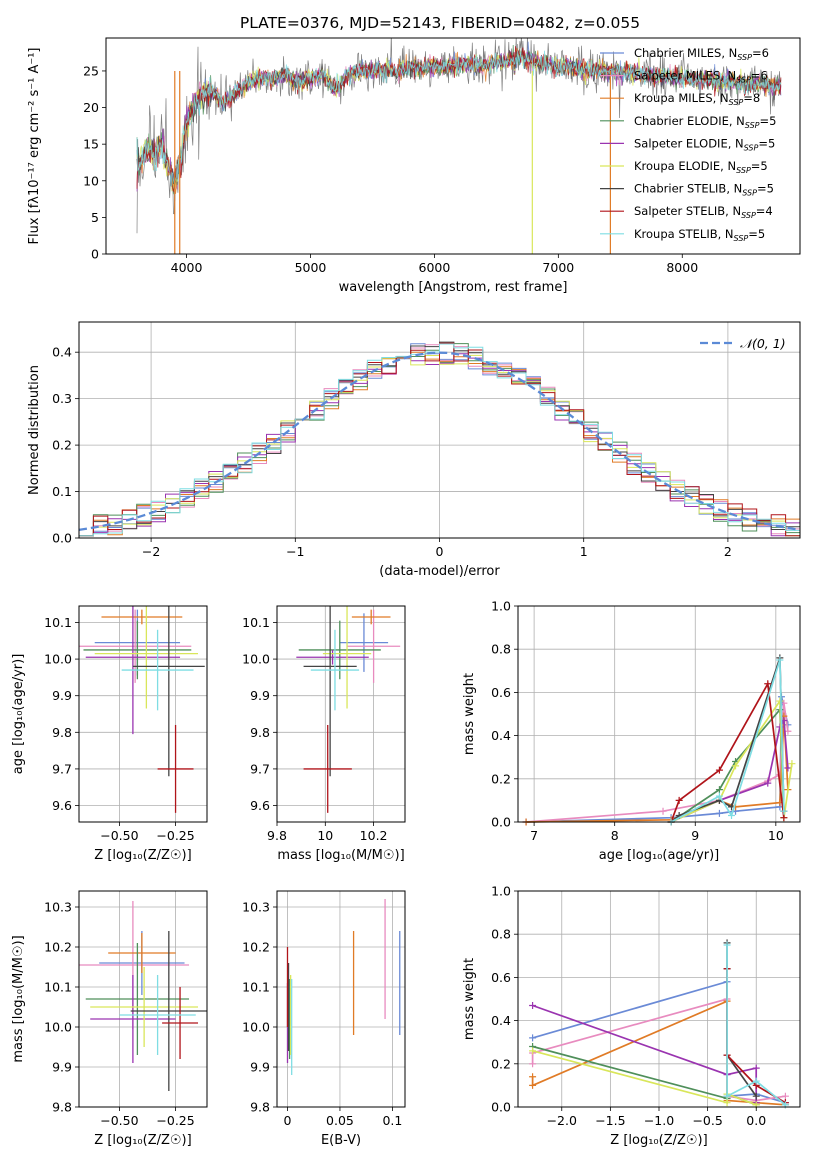 This screenshot has height=1170, width=819. I want to click on legend-label-salpeter-miles: Salpeter MILES, NSSP=6, so click(701, 77).